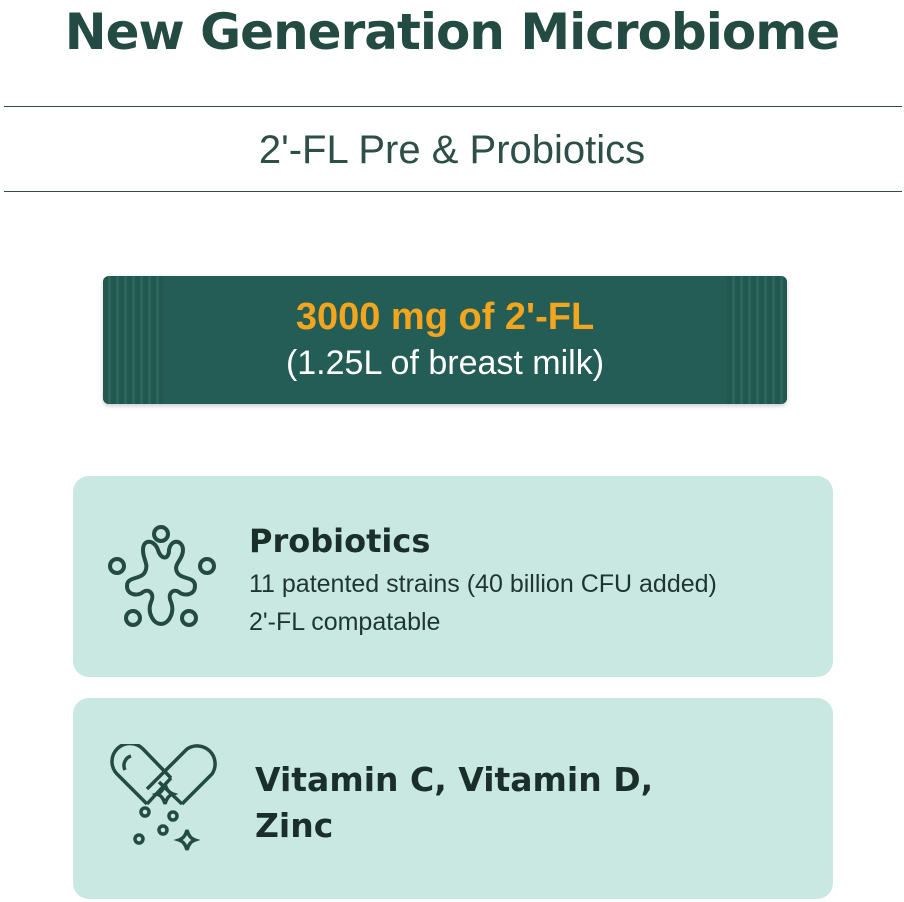 This screenshot has height=902, width=904. Describe the element at coordinates (445, 340) in the screenshot. I see `product-stick-pack: 3000 mg of 2'-FL (1.25L of breast milk)` at that location.